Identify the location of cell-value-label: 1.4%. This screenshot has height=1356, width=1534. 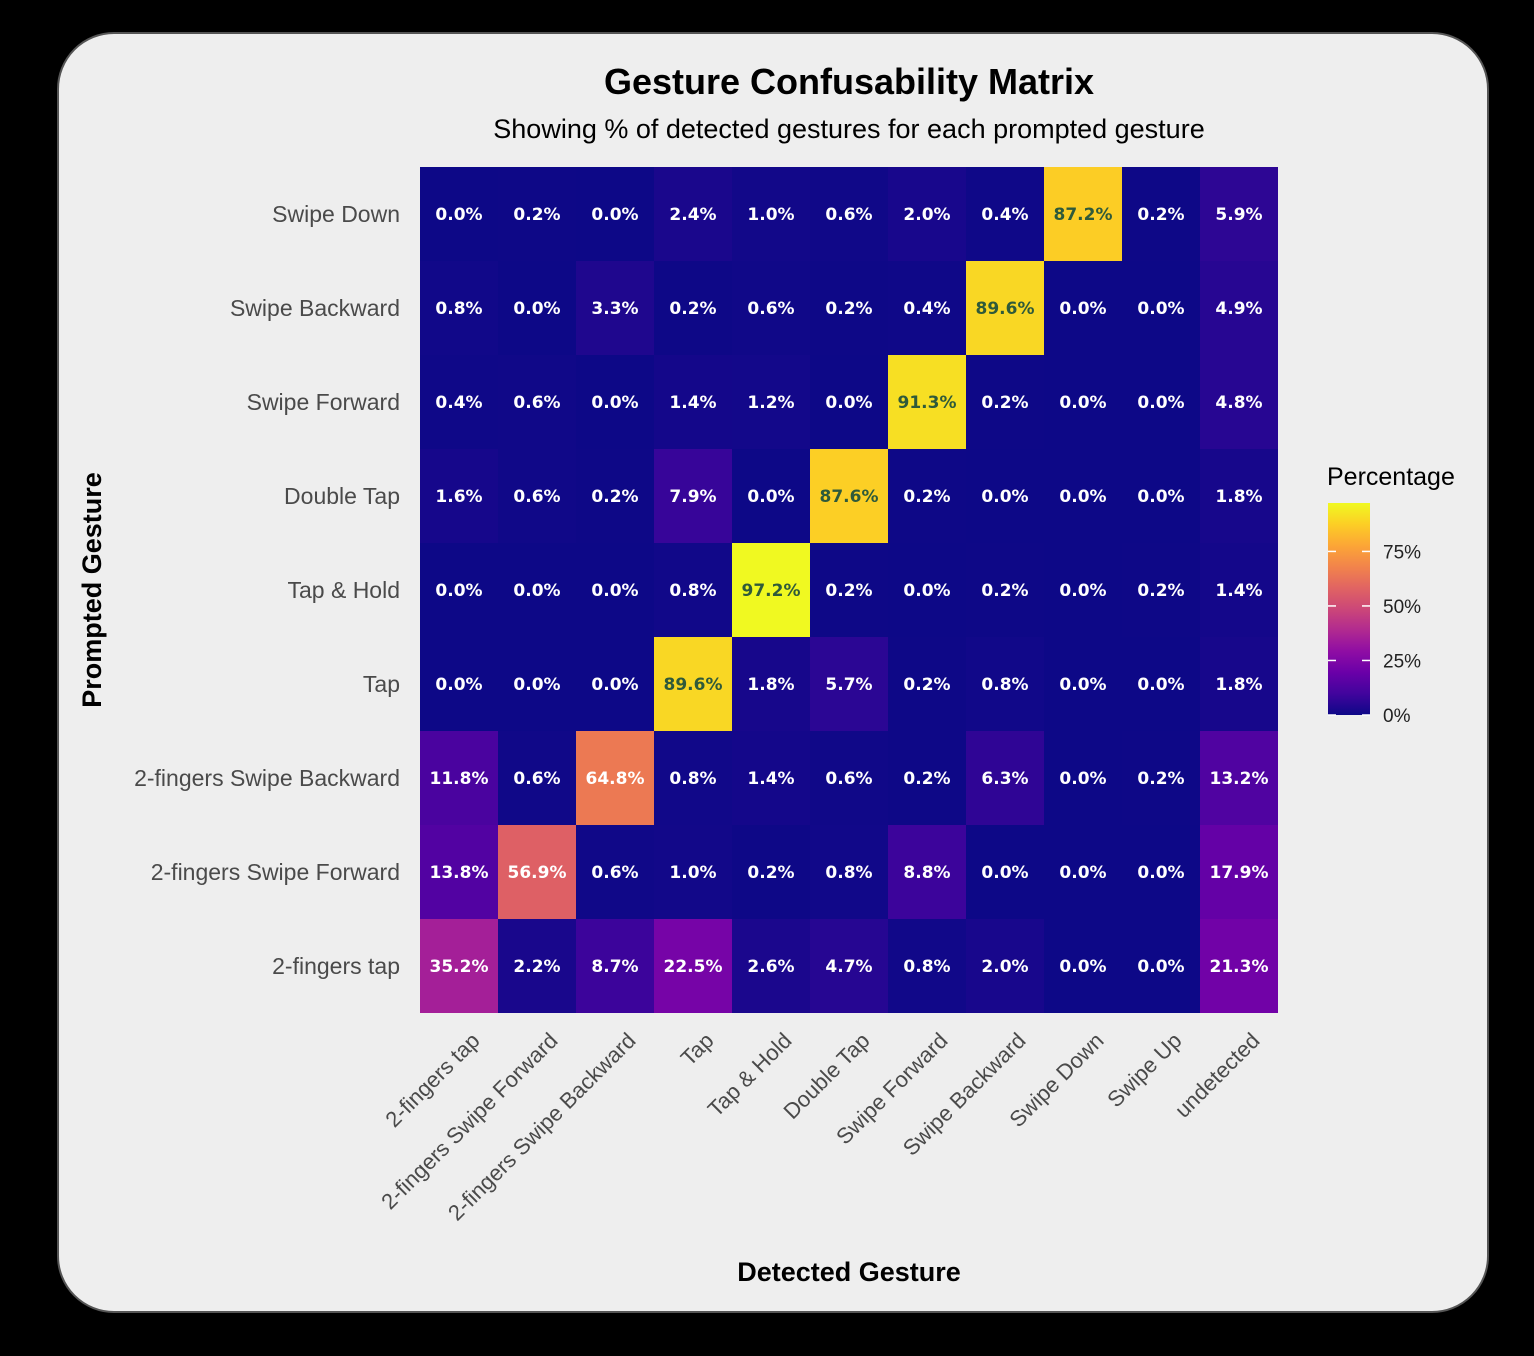
(770, 779).